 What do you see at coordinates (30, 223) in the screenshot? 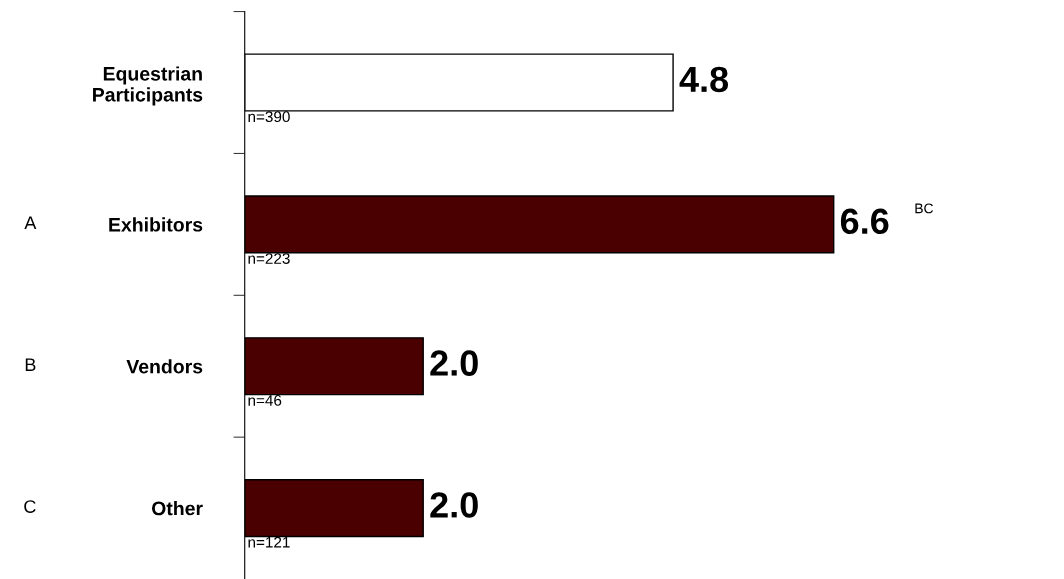
I see `text: A` at bounding box center [30, 223].